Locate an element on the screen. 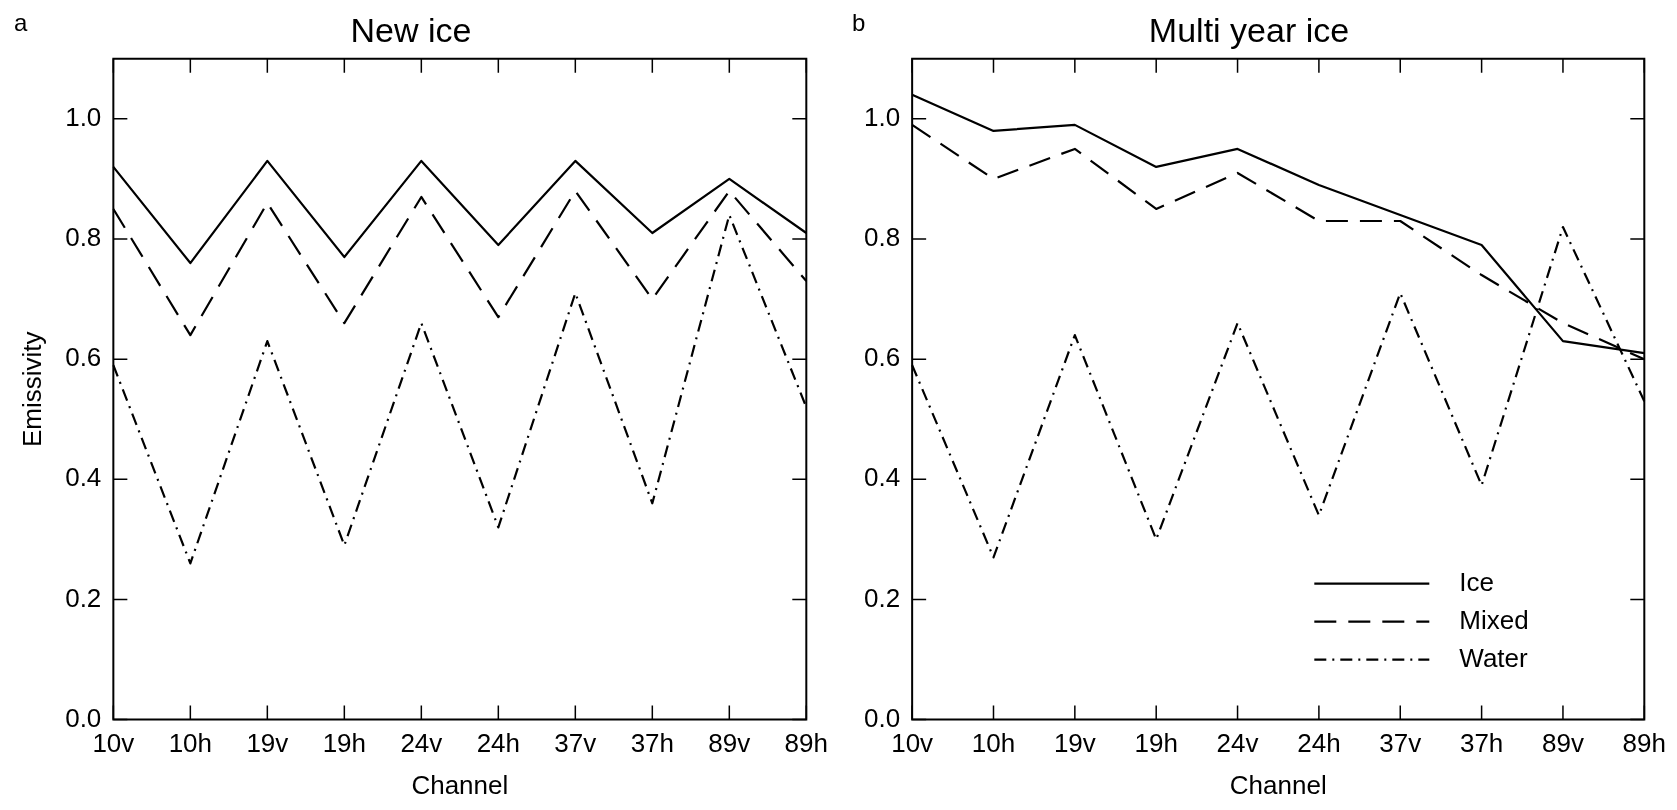 The image size is (1677, 810). legend-label: Ice is located at coordinates (1476, 581).